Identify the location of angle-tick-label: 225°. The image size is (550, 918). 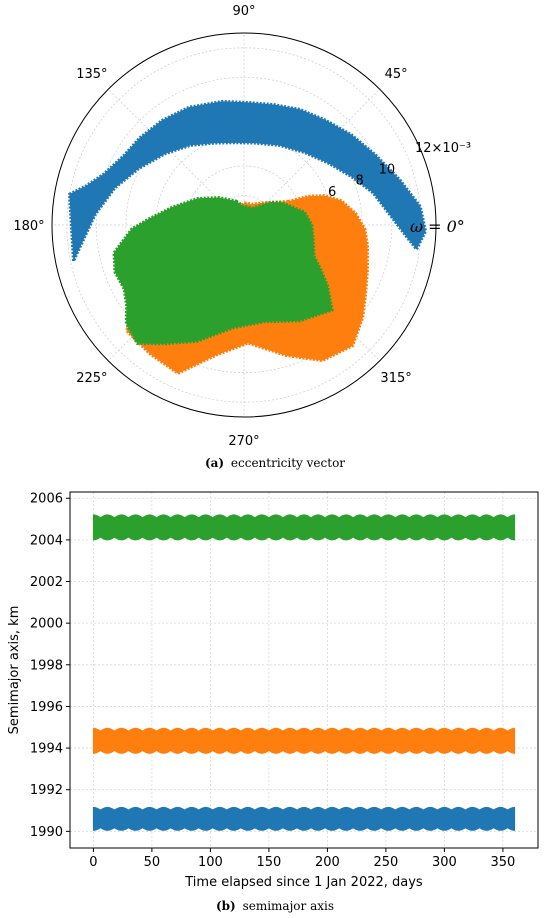
(91, 378).